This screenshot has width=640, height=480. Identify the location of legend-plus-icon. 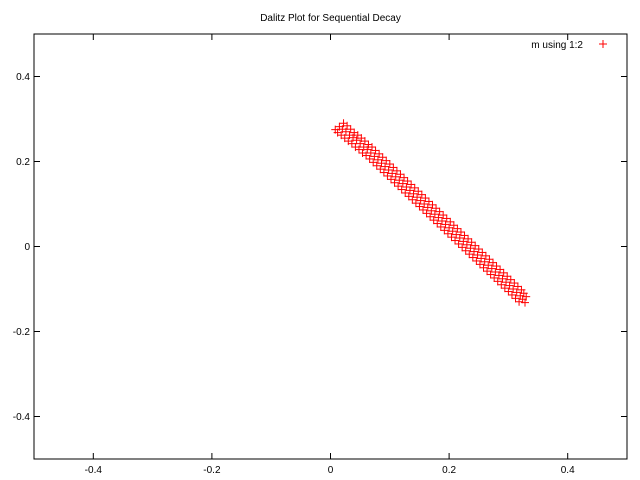
(603, 44).